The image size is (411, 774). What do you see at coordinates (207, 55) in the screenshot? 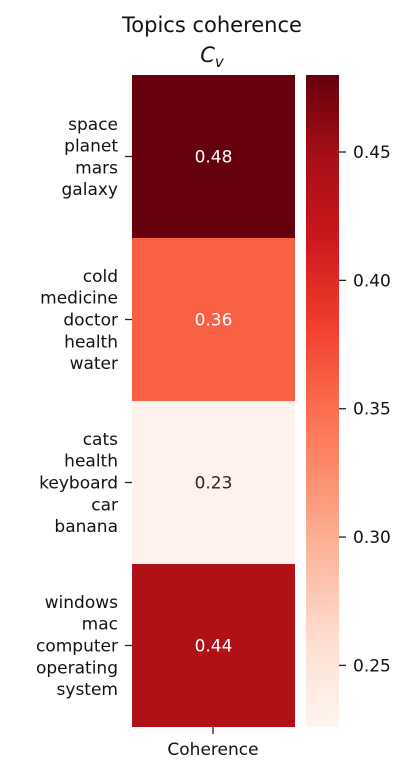
I see `chart-subtitle-symbol: C` at bounding box center [207, 55].